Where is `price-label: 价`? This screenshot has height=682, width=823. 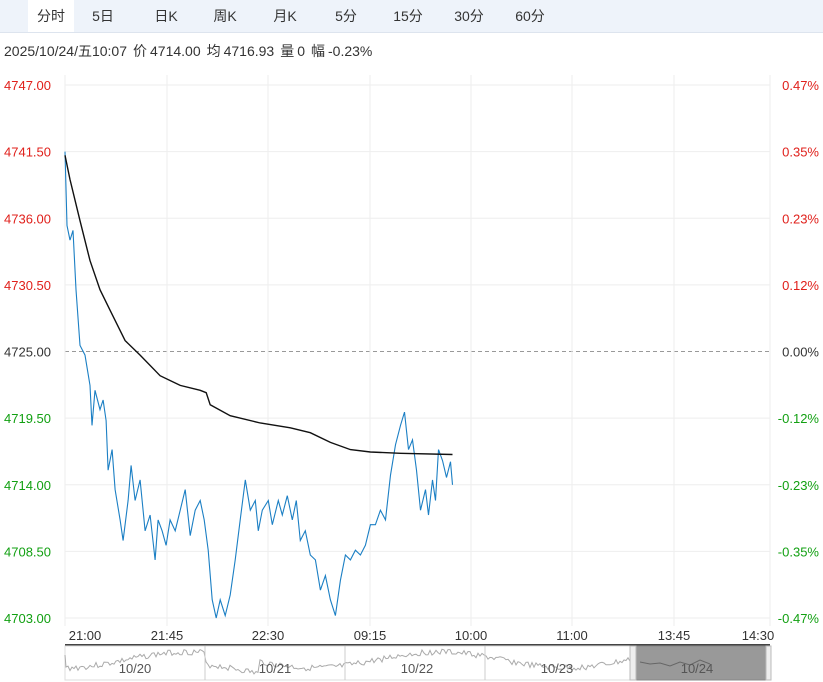
price-label: 价 is located at coordinates (140, 51).